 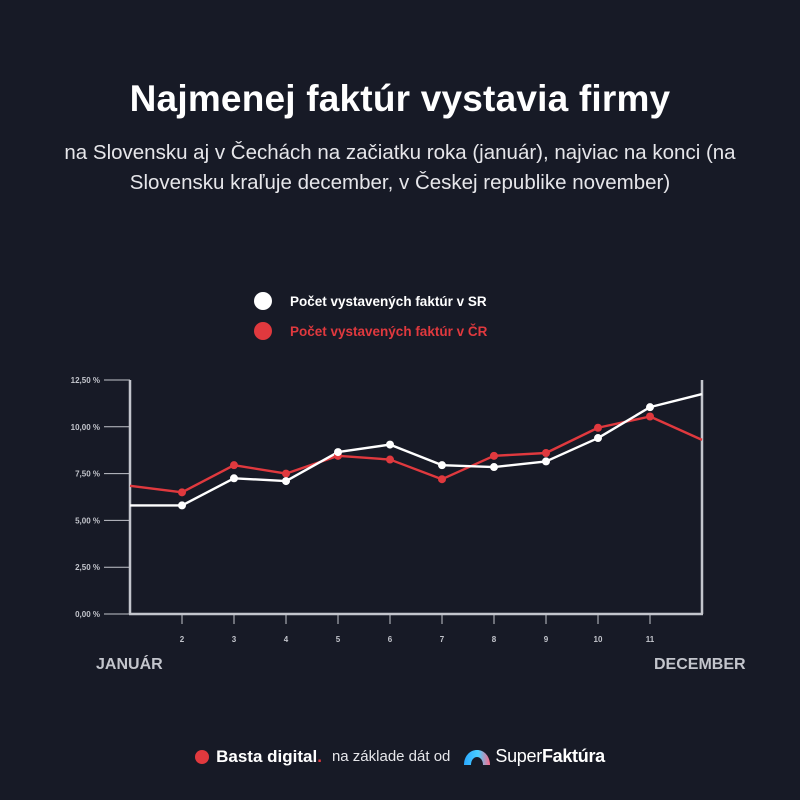 What do you see at coordinates (546, 639) in the screenshot?
I see `x-tick-label: 9` at bounding box center [546, 639].